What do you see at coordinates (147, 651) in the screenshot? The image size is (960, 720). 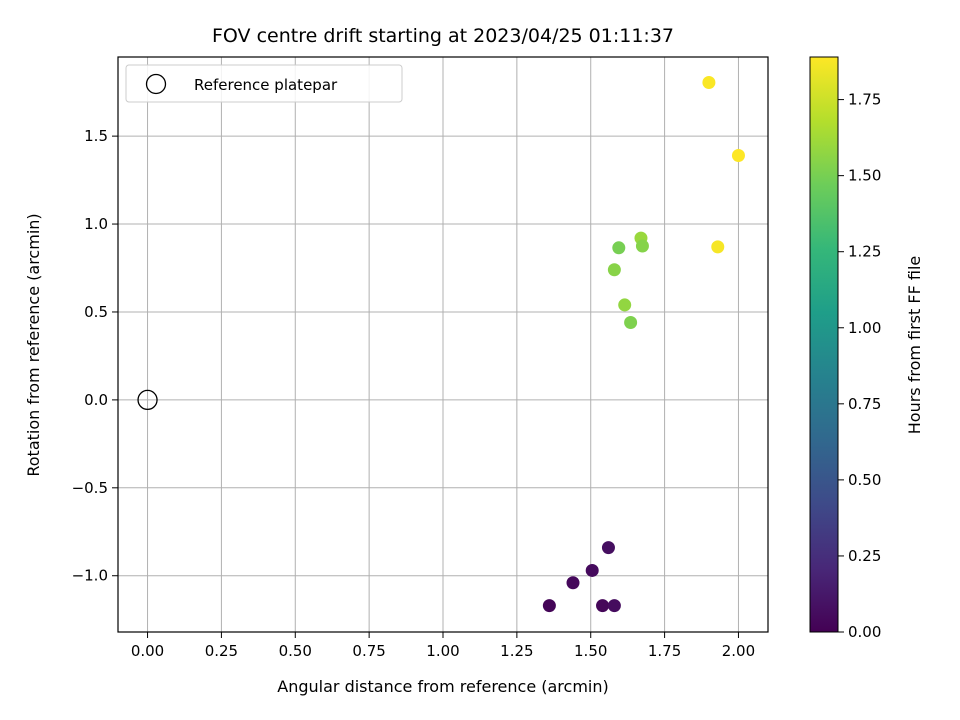 I see `x-tick-label: 0.00` at bounding box center [147, 651].